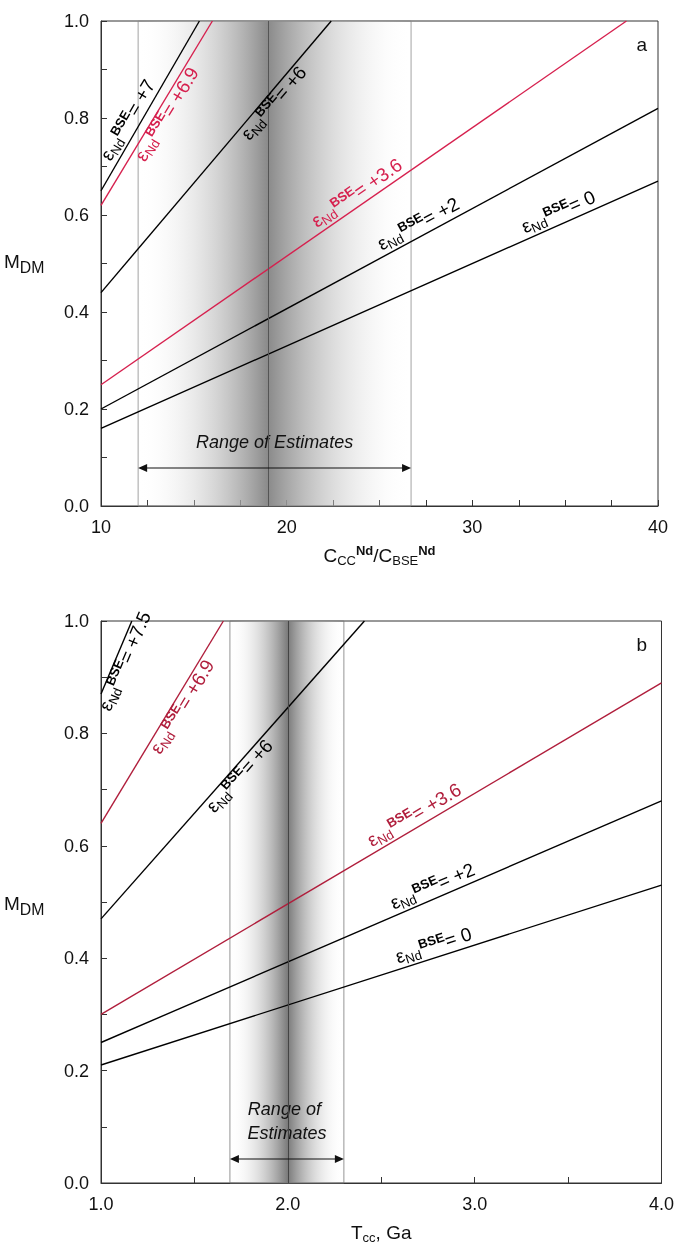 This screenshot has width=677, height=1249. Describe the element at coordinates (101, 1204) in the screenshot. I see `x-tick-label: 1.0` at that location.